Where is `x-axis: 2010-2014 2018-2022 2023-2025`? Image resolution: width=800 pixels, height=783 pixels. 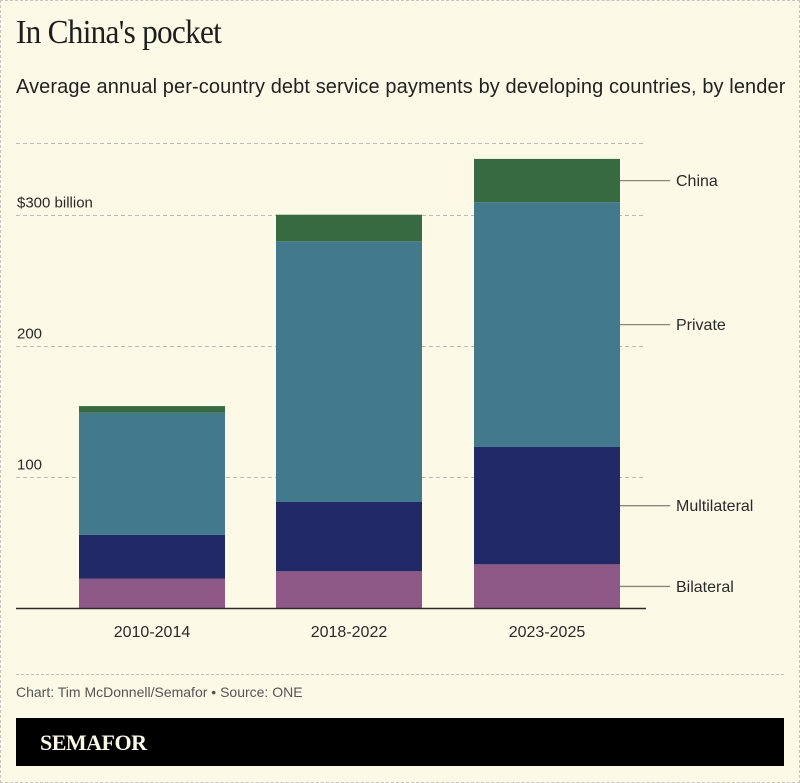
x-axis: 2010-2014 2018-2022 2023-2025 is located at coordinates (331, 624).